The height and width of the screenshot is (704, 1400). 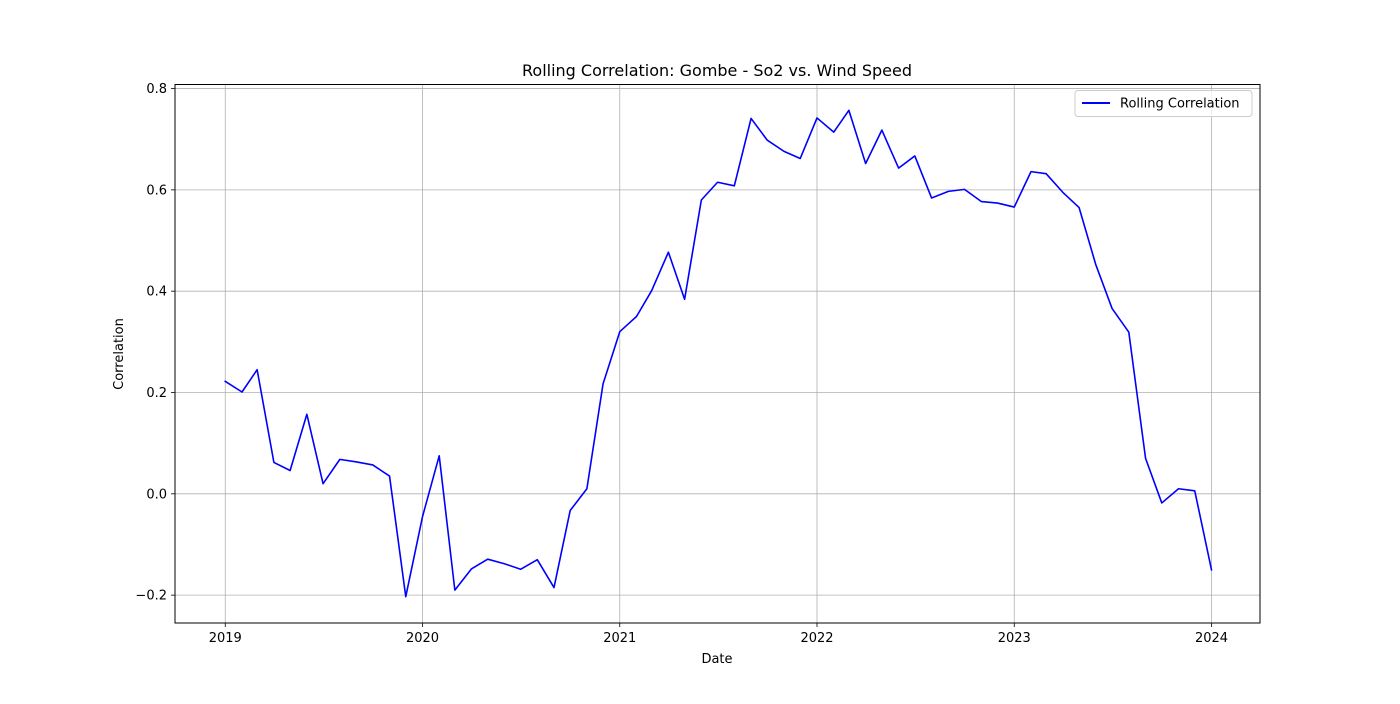 I want to click on x-tick-label: 2021, so click(x=619, y=638).